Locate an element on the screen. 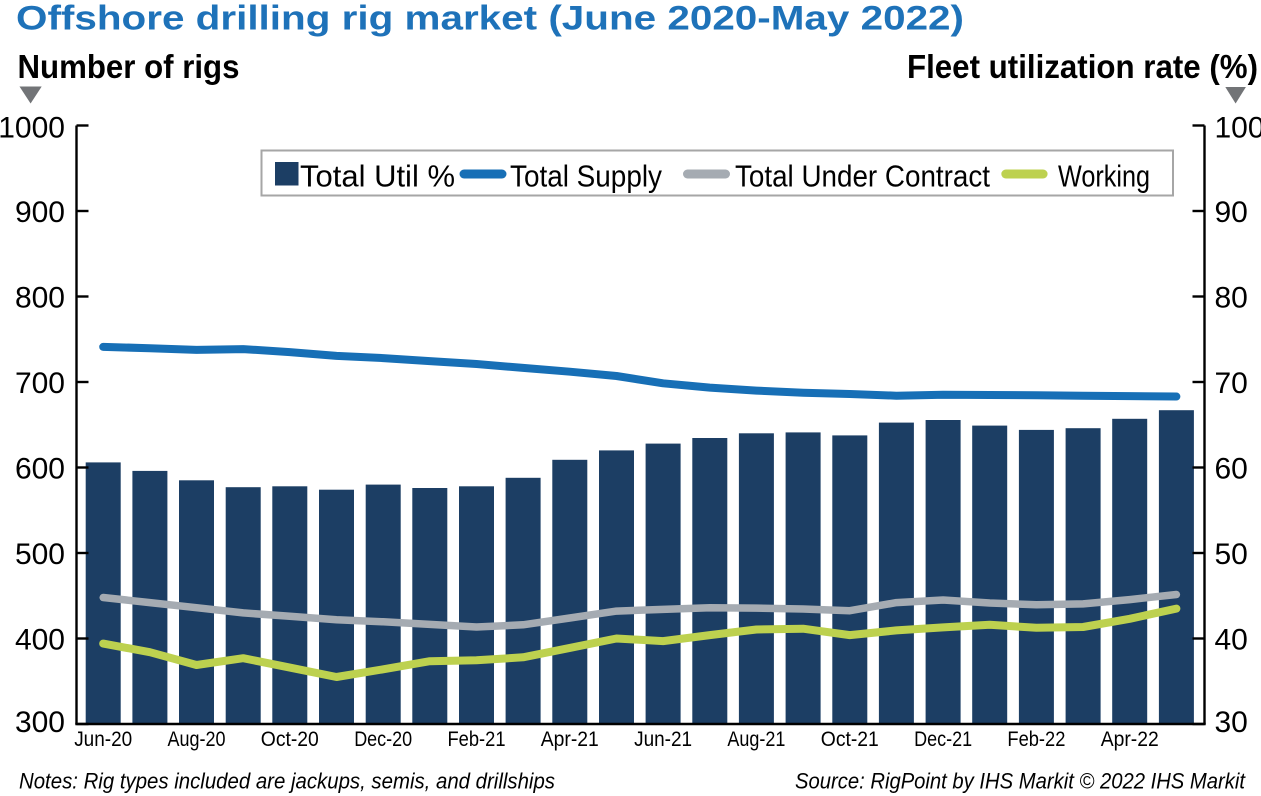  svg-text: 700 is located at coordinates (40, 383).